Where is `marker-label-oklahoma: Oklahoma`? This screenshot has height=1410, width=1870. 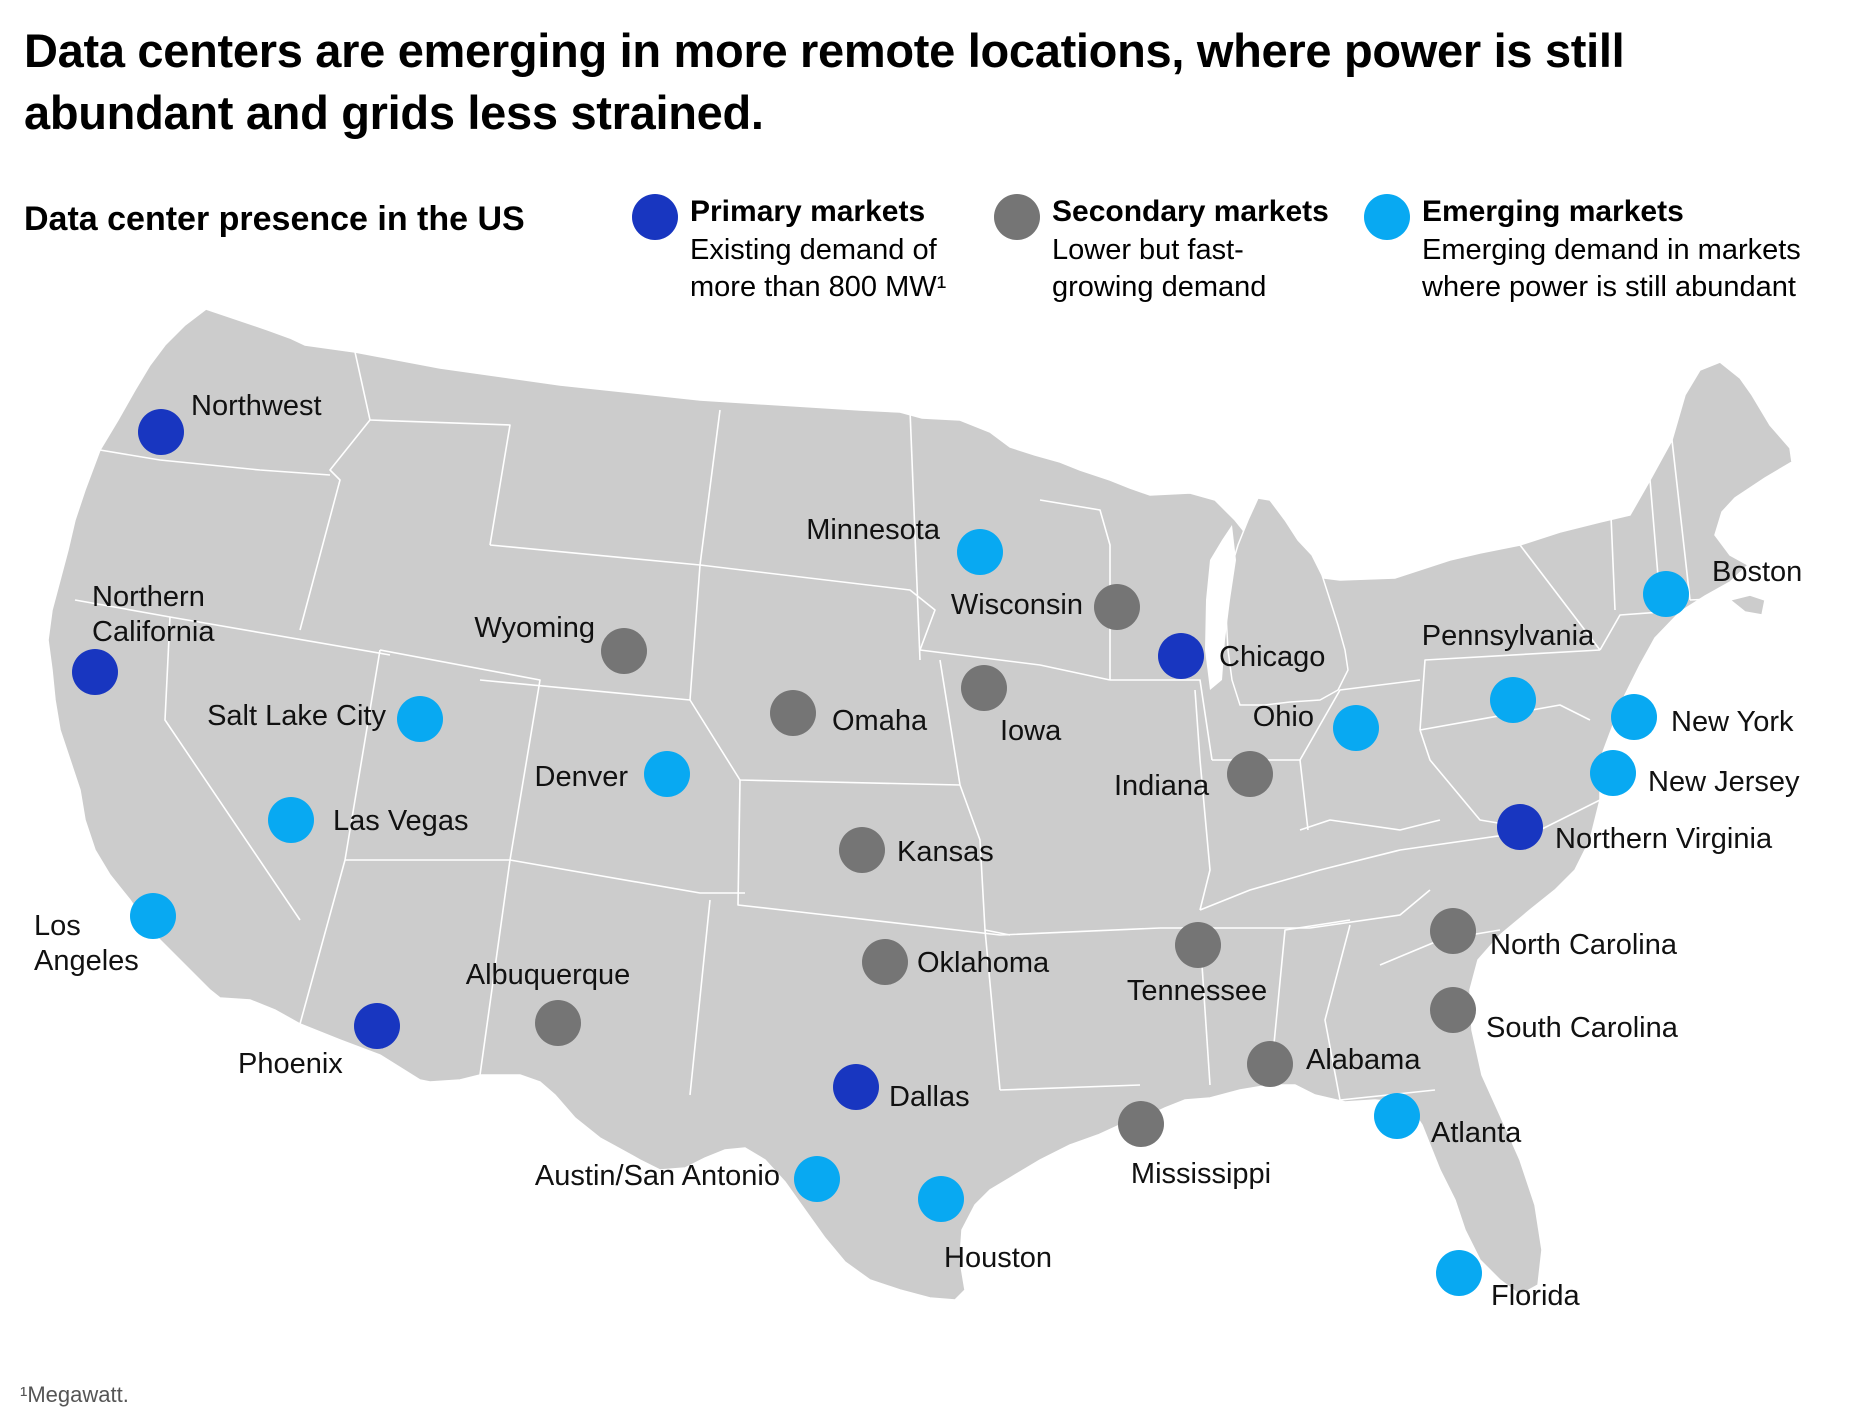
marker-label-oklahoma: Oklahoma is located at coordinates (983, 963).